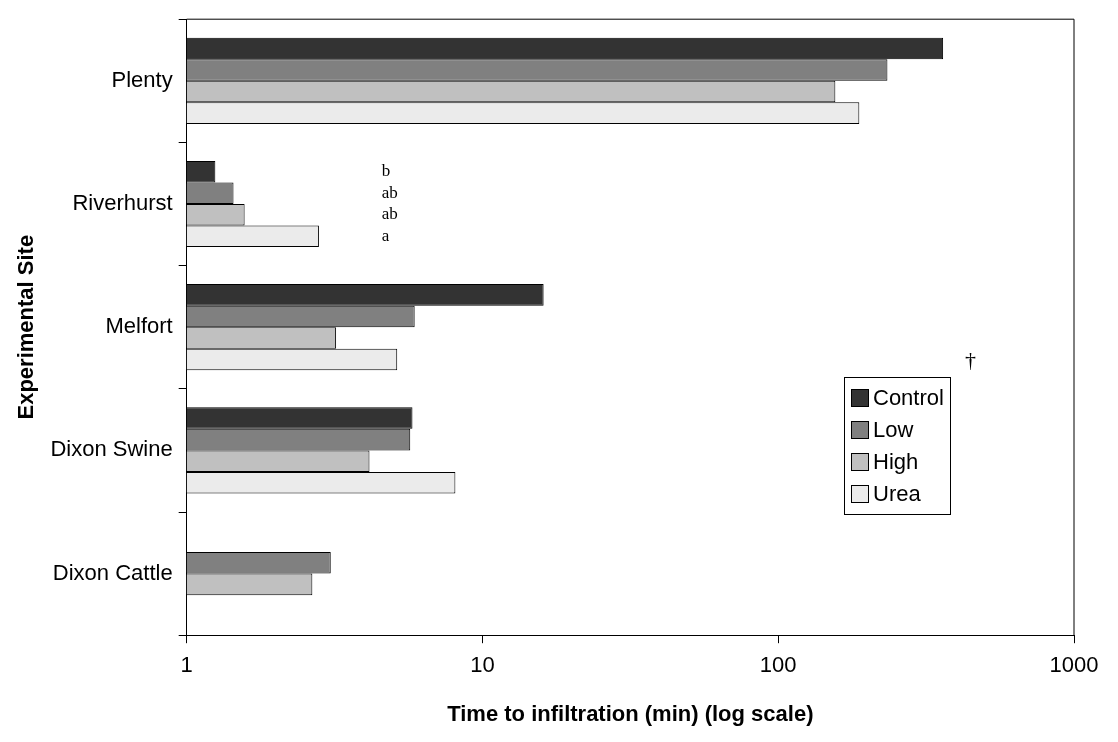 This screenshot has width=1118, height=742. What do you see at coordinates (893, 430) in the screenshot?
I see `legend-label: Low` at bounding box center [893, 430].